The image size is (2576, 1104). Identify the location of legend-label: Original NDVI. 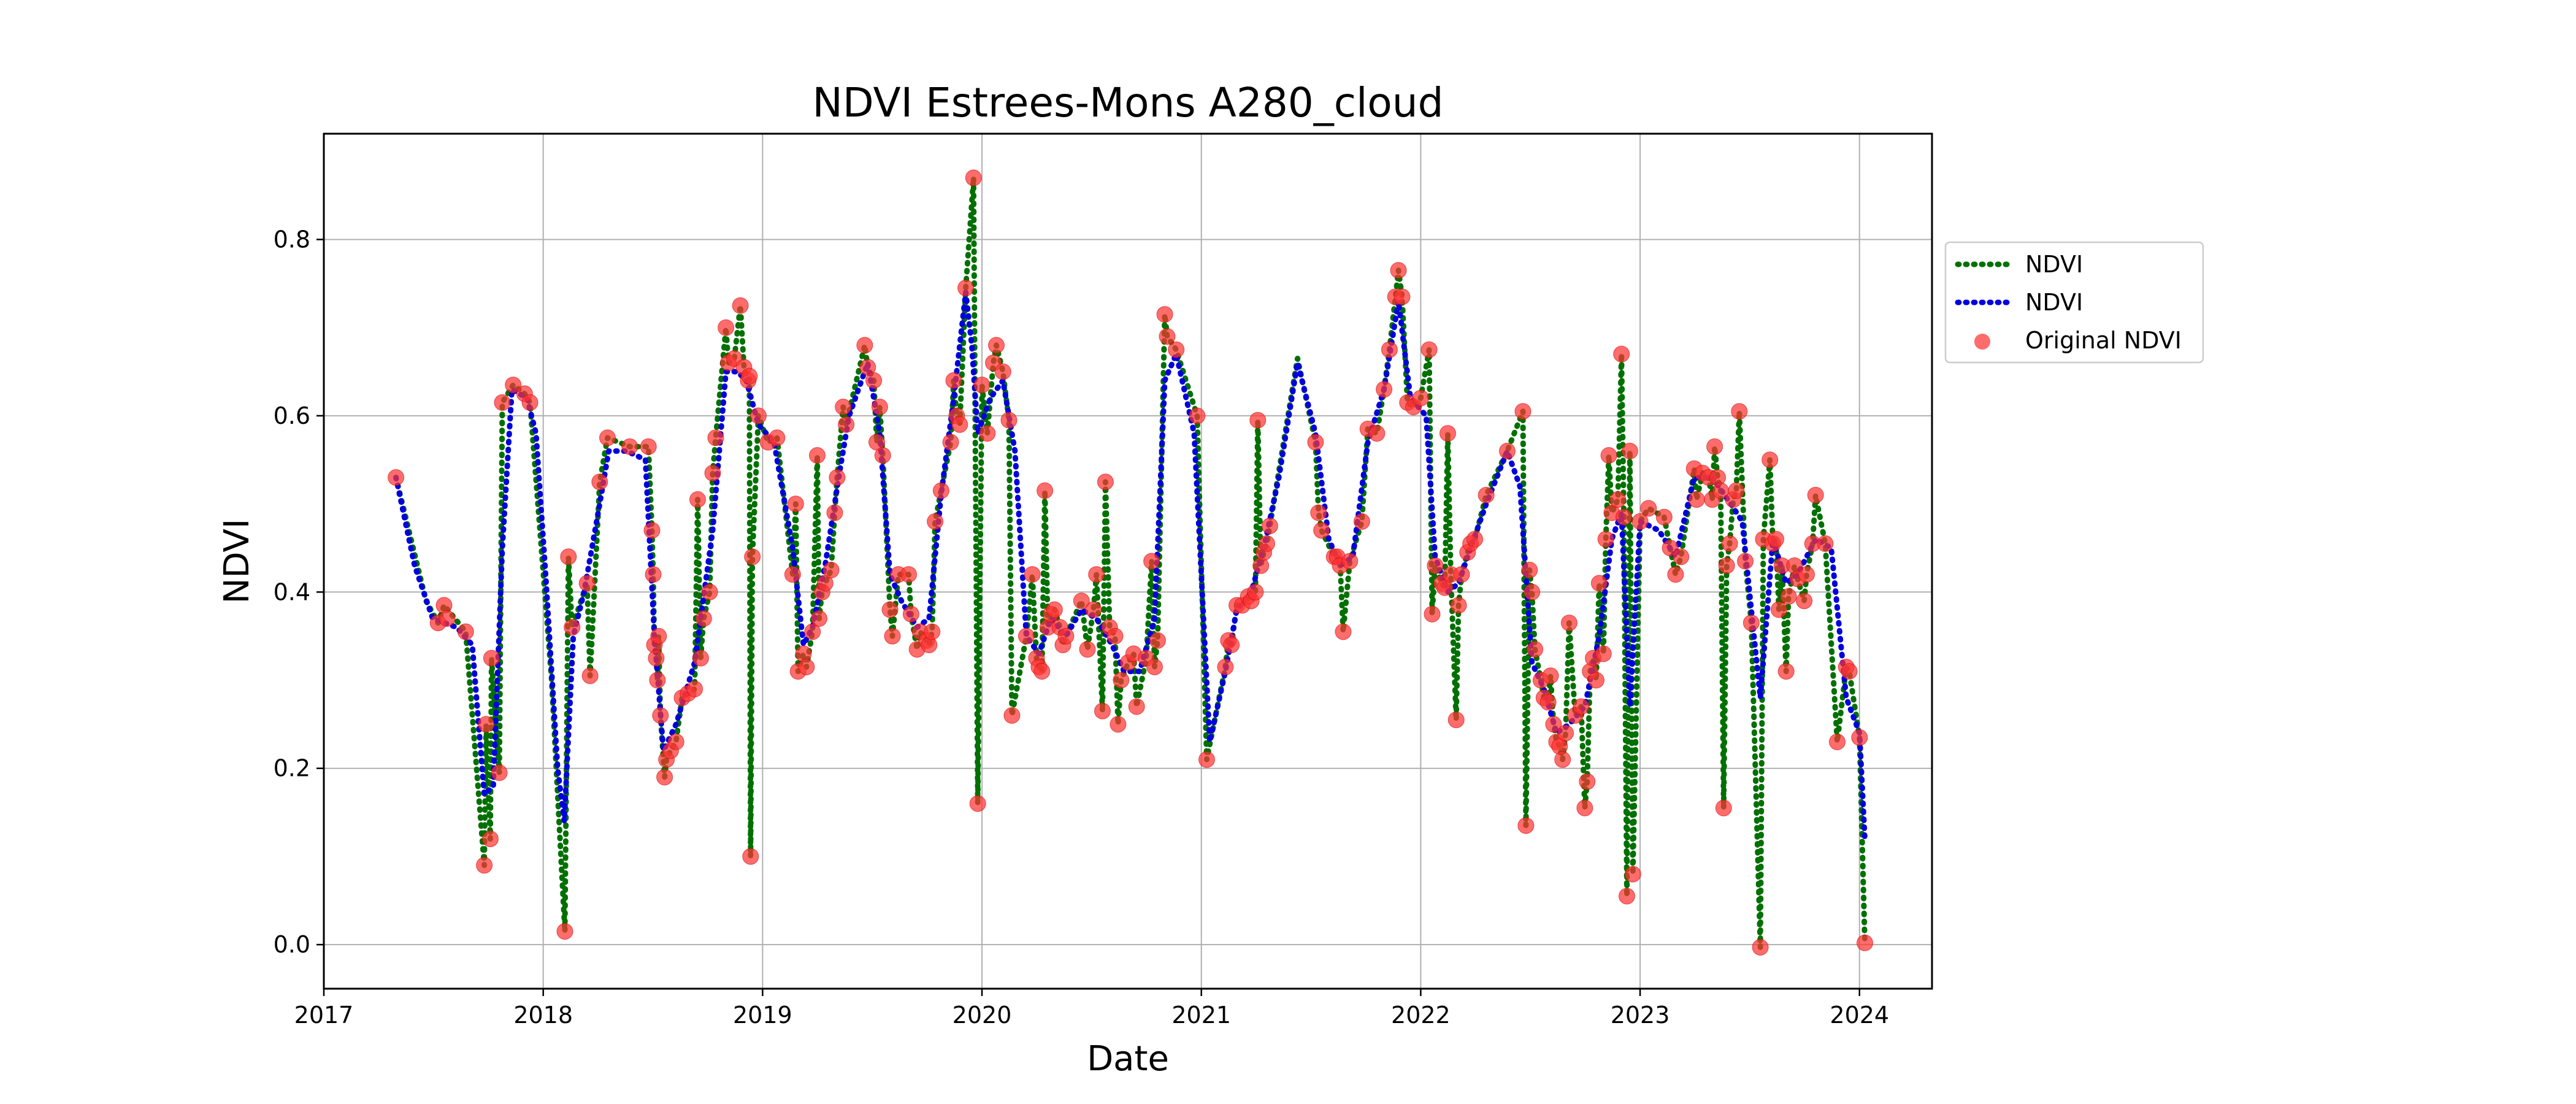
(2103, 340).